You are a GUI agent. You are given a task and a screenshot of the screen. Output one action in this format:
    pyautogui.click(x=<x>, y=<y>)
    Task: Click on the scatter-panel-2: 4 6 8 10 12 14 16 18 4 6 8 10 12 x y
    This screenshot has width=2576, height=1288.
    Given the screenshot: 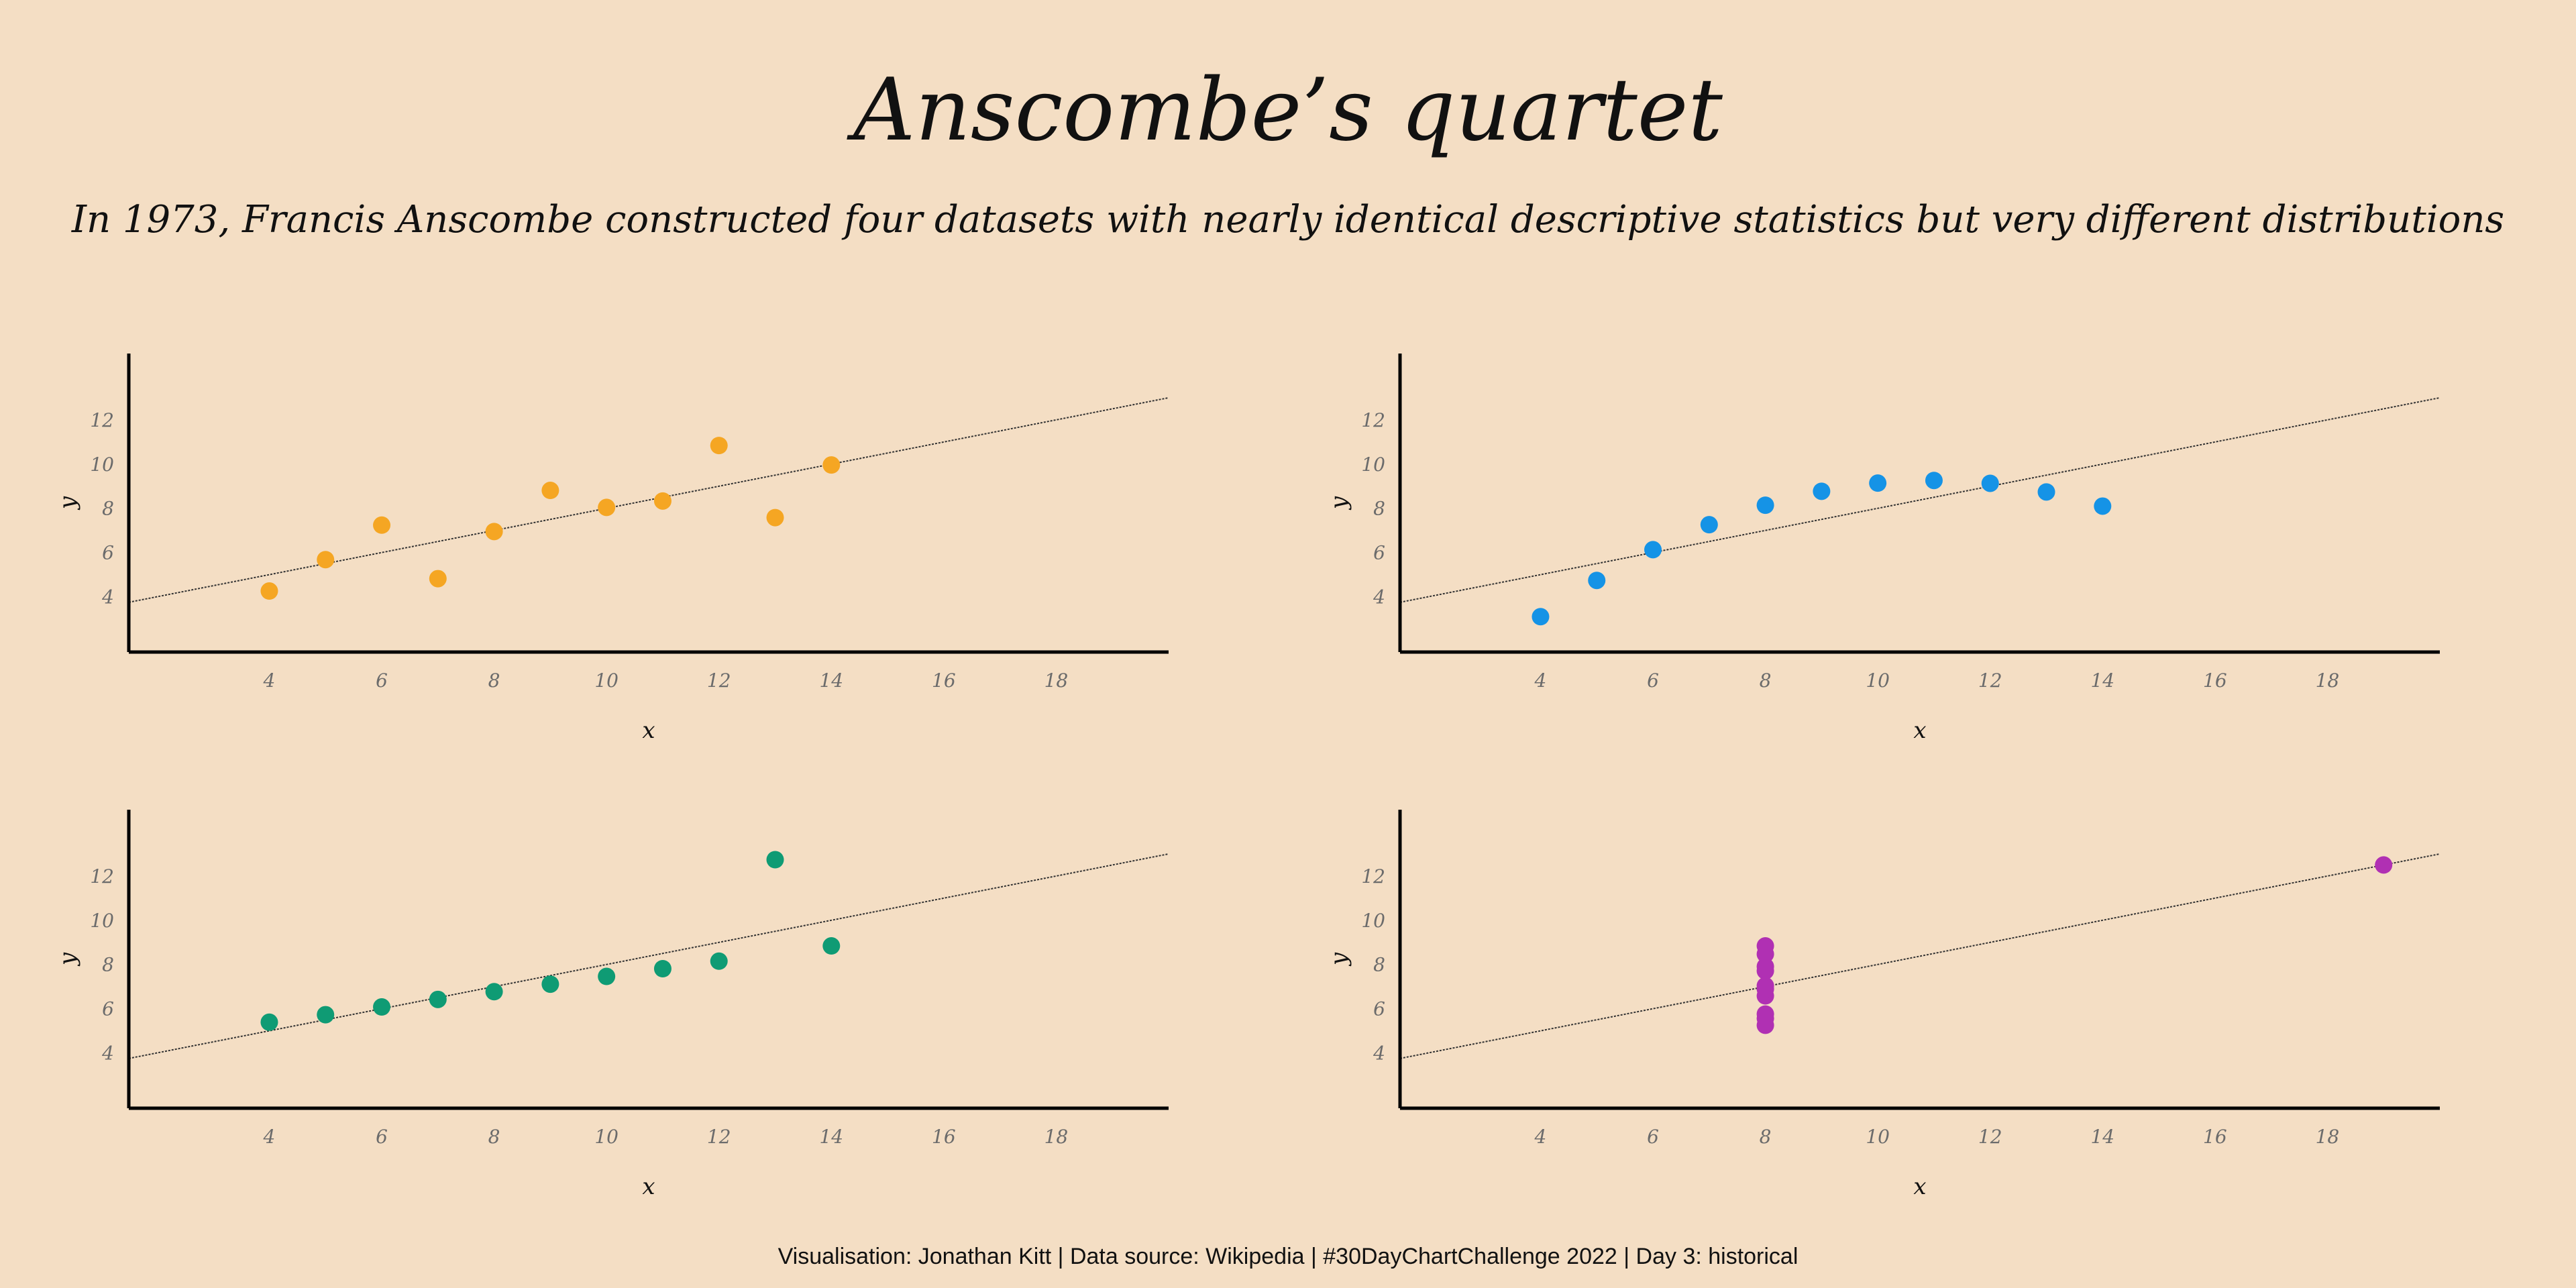 What is the action you would take?
    pyautogui.click(x=1883, y=549)
    